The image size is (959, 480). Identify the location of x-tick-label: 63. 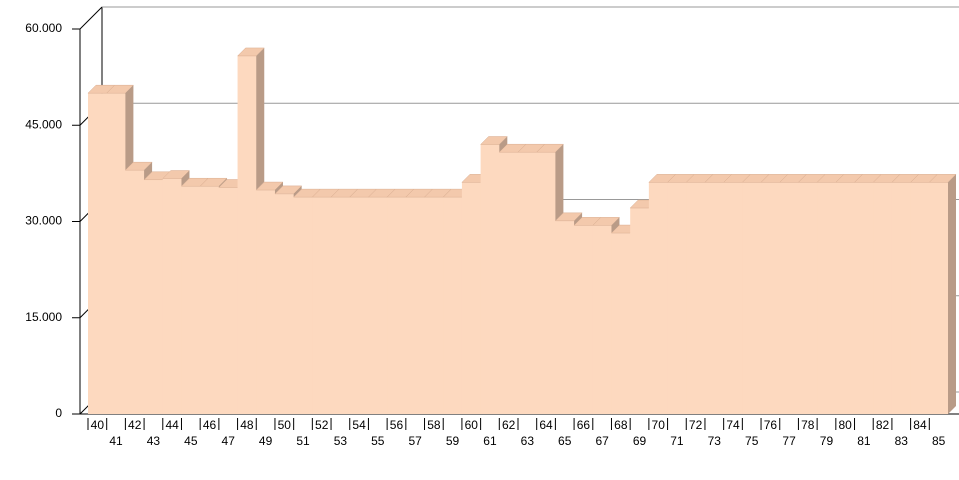
(528, 441).